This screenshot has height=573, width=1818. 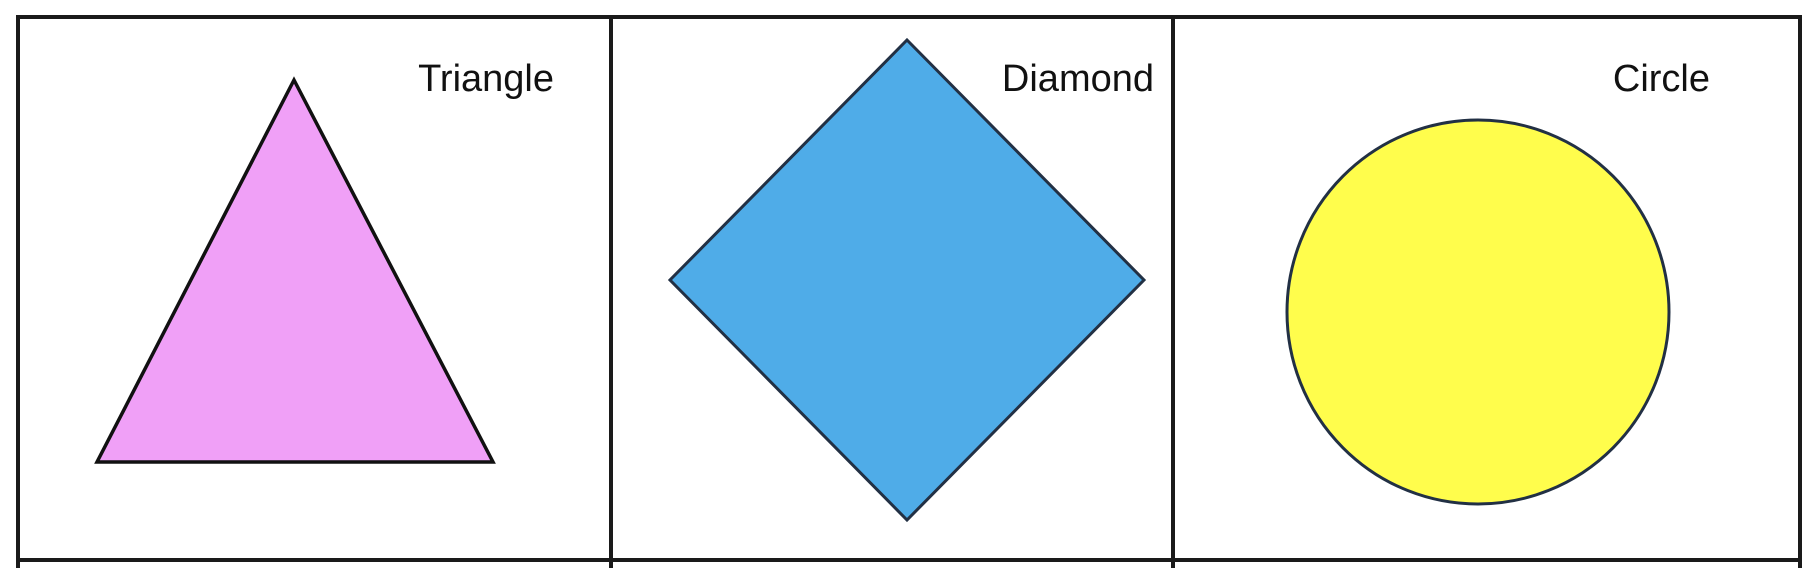 I want to click on triangle-shape, so click(x=295, y=271).